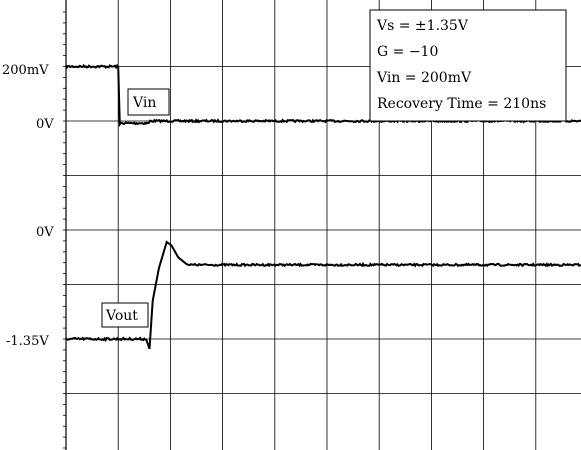 Image resolution: width=581 pixels, height=450 pixels. Describe the element at coordinates (25, 70) in the screenshot. I see `y-label-200mv: 200mV` at that location.